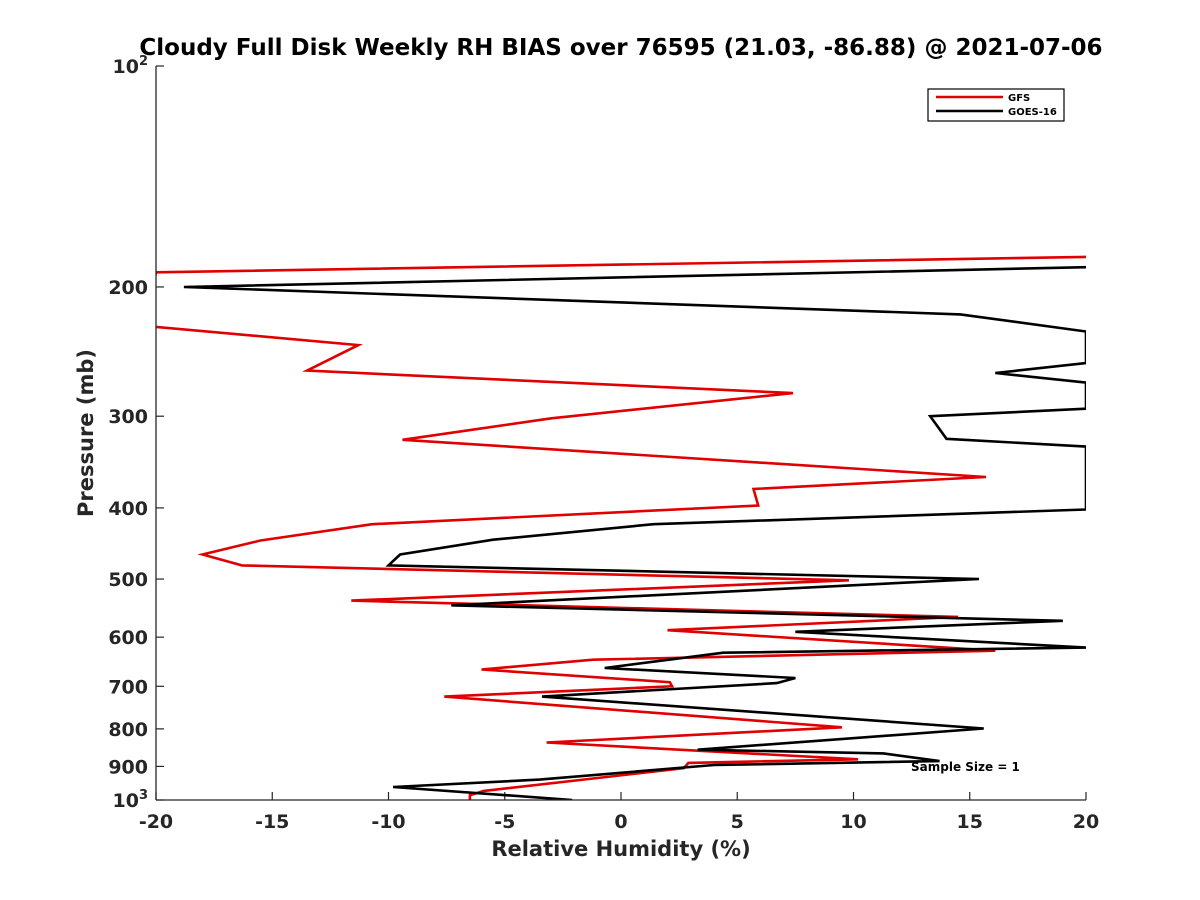 This screenshot has width=1200, height=900. I want to click on x-tick-label: 15, so click(970, 822).